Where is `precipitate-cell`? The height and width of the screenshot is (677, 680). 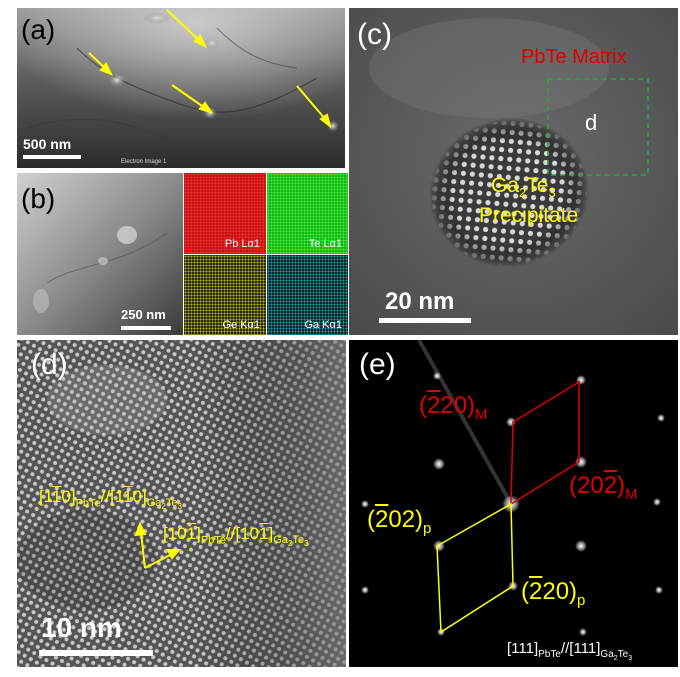 precipitate-cell is located at coordinates (475, 568).